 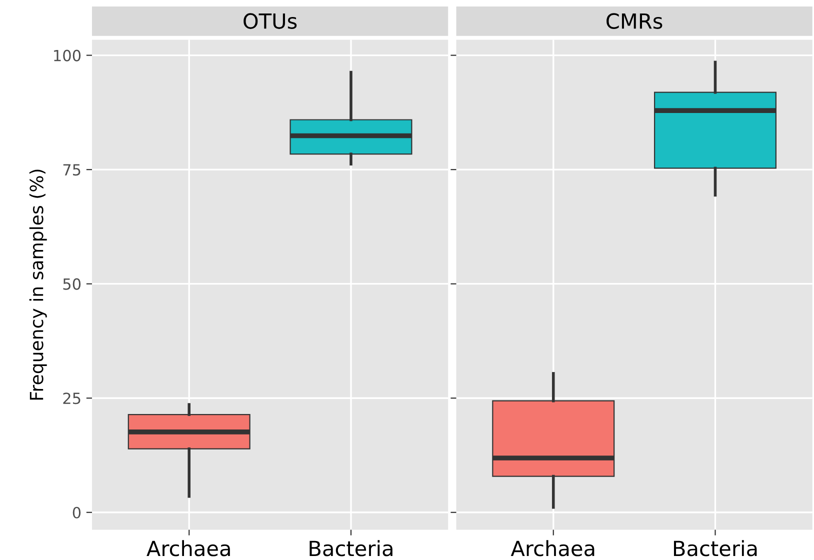 I want to click on y-tick-label: 50, so click(x=72, y=284).